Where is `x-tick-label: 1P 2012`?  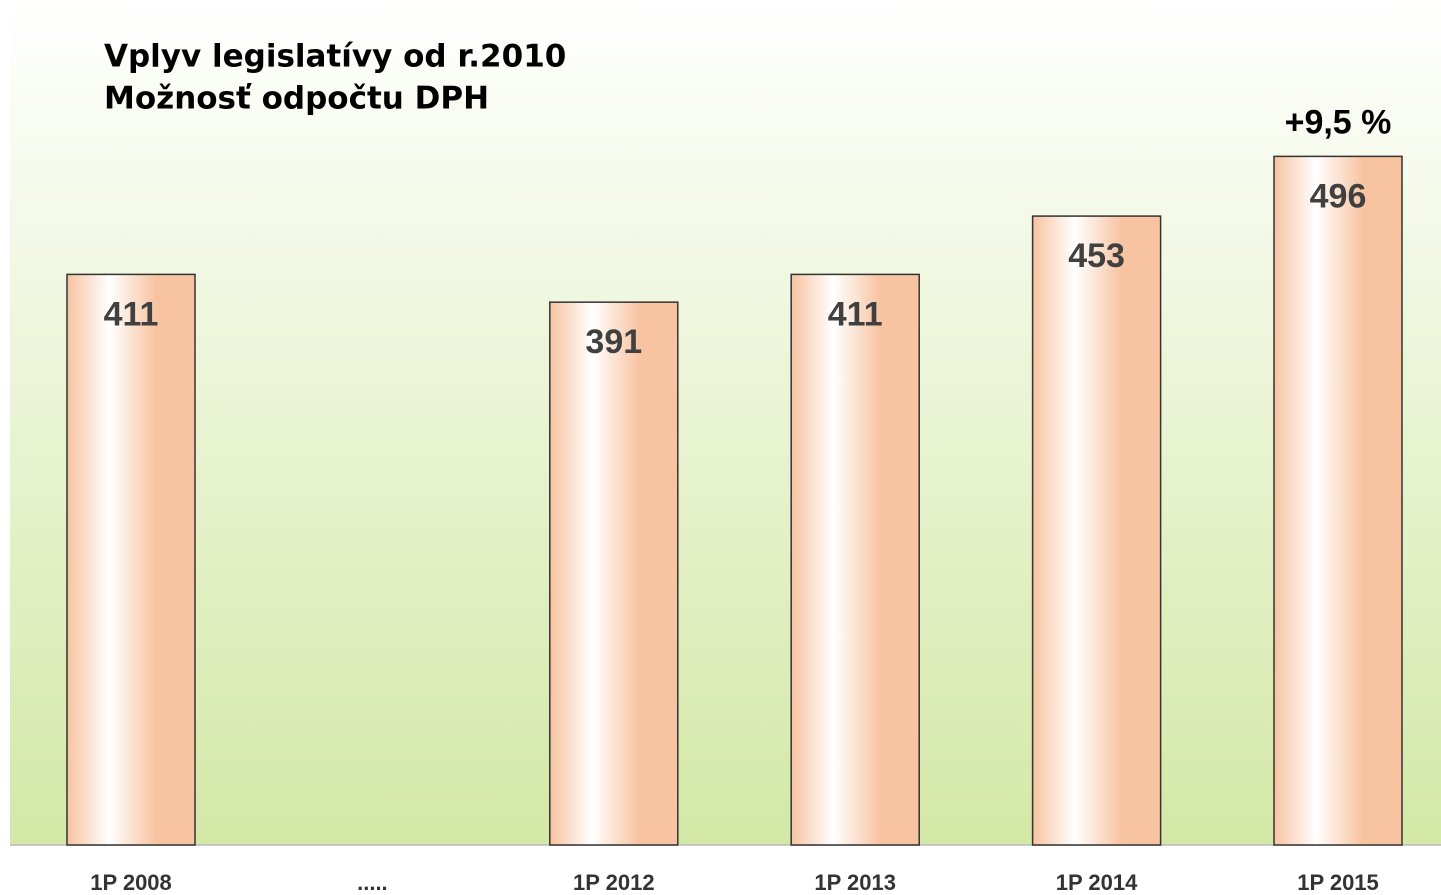 x-tick-label: 1P 2012 is located at coordinates (614, 882).